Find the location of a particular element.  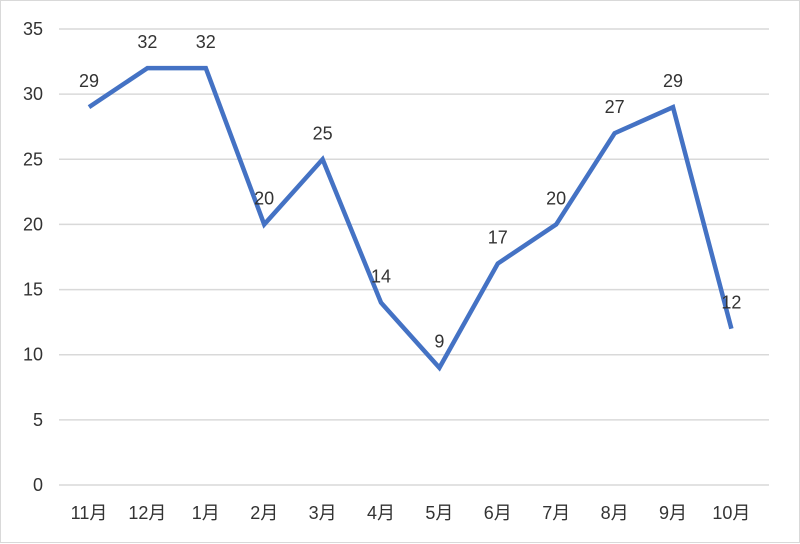

data-label: 27 is located at coordinates (615, 107).